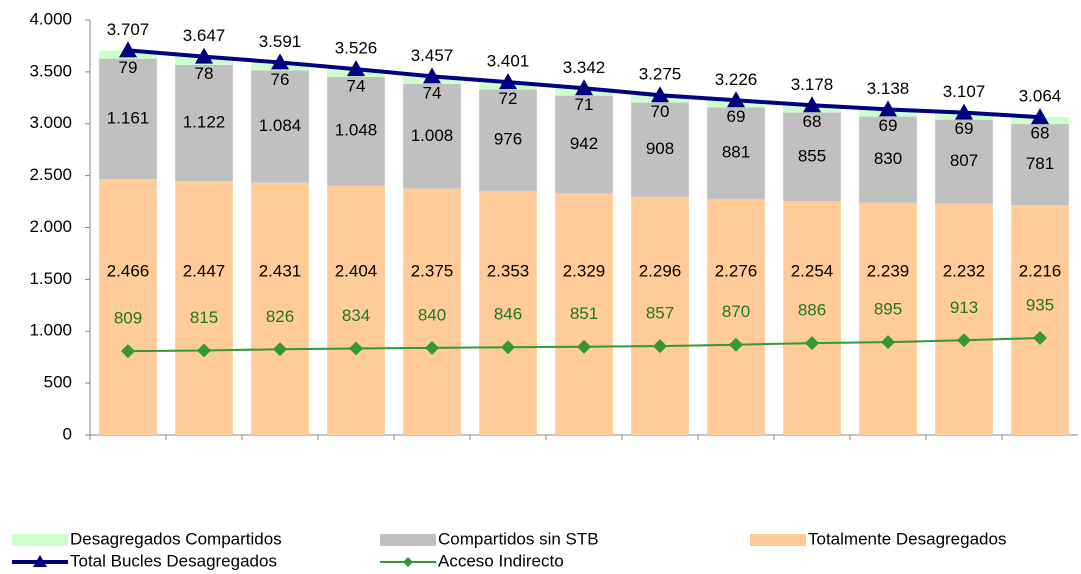 The height and width of the screenshot is (574, 1081). What do you see at coordinates (1040, 304) in the screenshot?
I see `data-label: 935` at bounding box center [1040, 304].